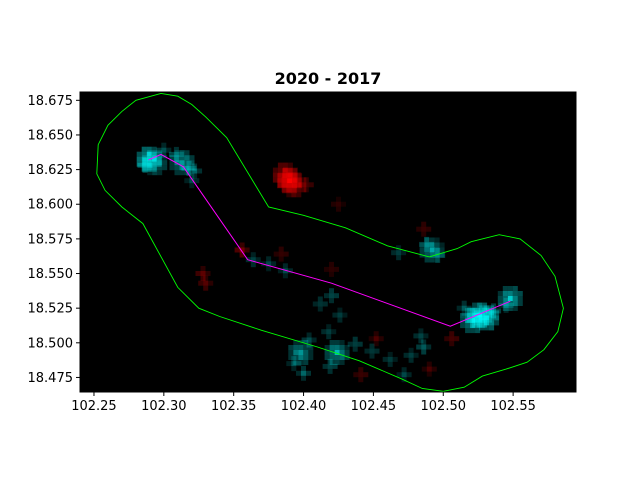 This screenshot has width=640, height=480. I want to click on x-tick-label: 102.35, so click(234, 406).